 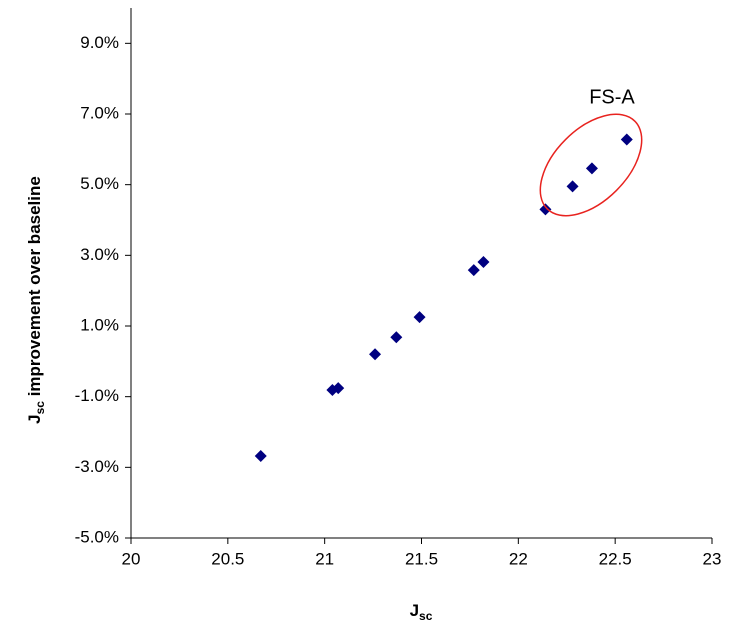 I want to click on y-axis-label: Jsc improvement over baseline, so click(x=36, y=300).